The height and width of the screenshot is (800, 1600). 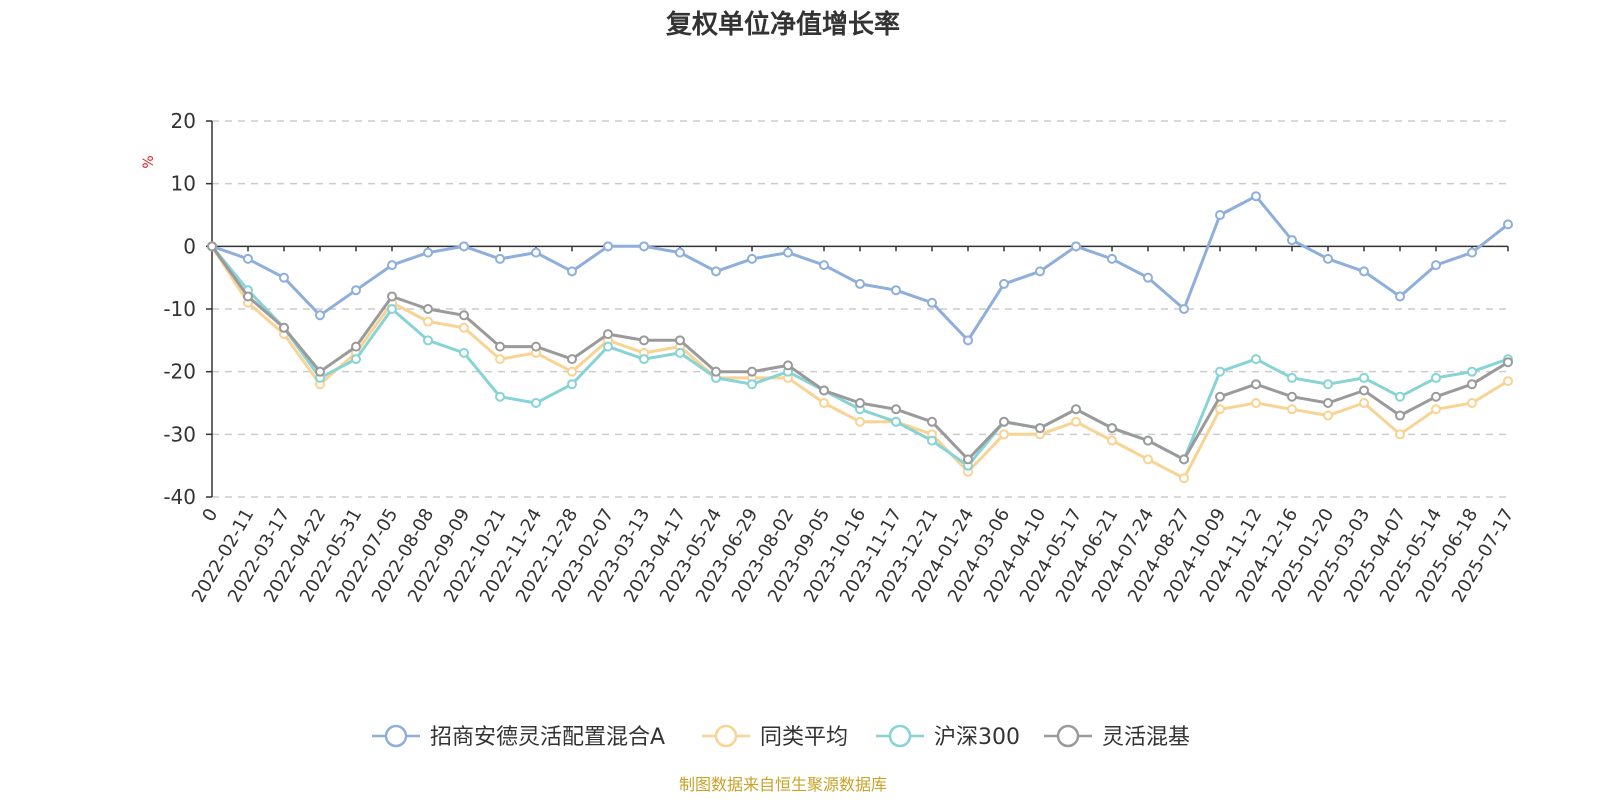 I want to click on legend-label: 沪深300, so click(x=977, y=737).